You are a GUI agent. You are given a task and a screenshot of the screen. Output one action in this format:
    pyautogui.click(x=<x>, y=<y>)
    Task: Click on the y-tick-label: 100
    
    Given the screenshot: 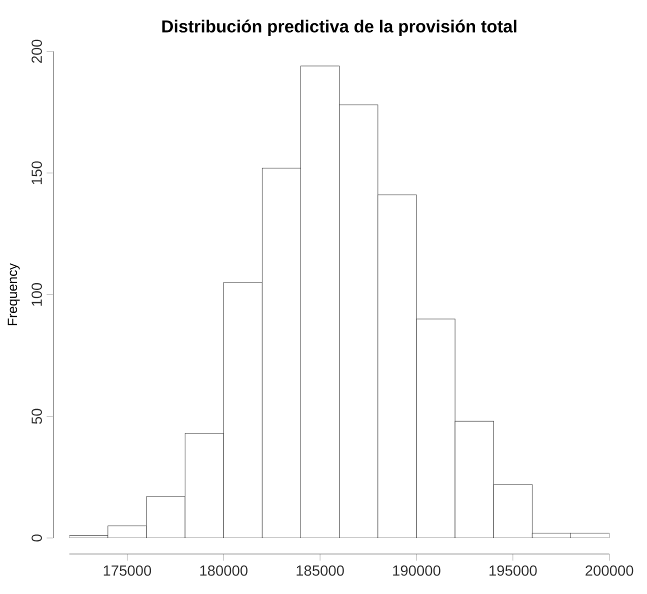 What is the action you would take?
    pyautogui.click(x=37, y=294)
    